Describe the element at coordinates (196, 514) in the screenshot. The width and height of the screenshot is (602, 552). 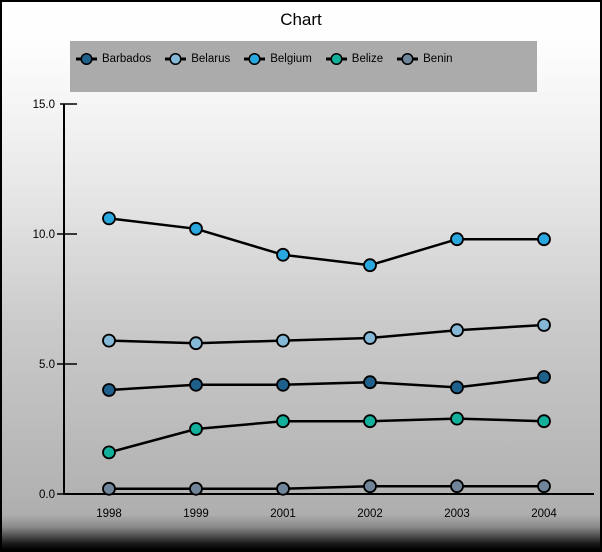
I see `x-axis-label: 1999` at that location.